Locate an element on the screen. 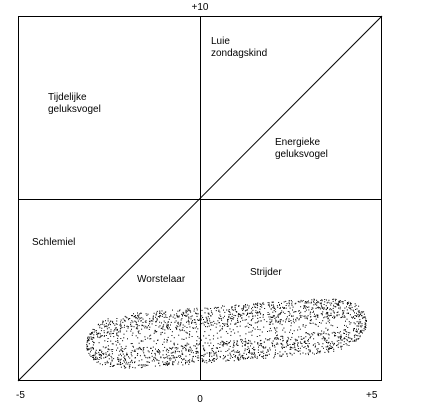 This screenshot has height=411, width=425. region-label: Worstelaar is located at coordinates (161, 279).